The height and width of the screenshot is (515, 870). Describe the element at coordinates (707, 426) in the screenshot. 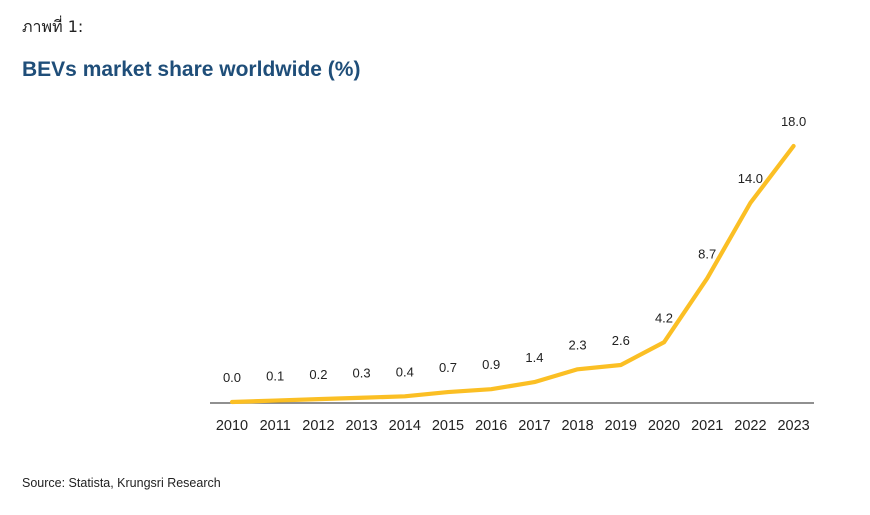

I see `x-tick-2021: 2021` at that location.